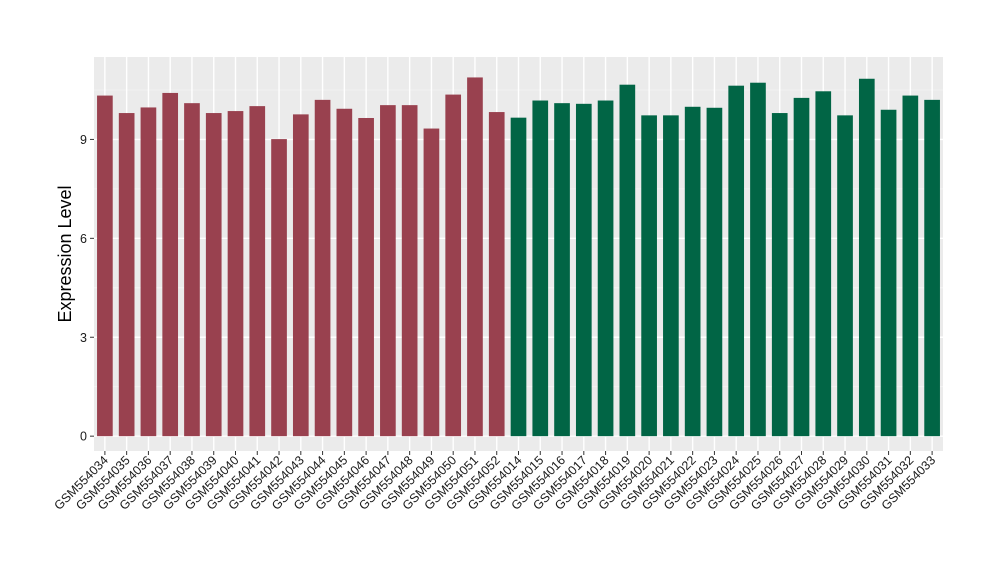 This screenshot has width=1000, height=580. What do you see at coordinates (562, 270) in the screenshot?
I see `bar-GSM554016` at bounding box center [562, 270].